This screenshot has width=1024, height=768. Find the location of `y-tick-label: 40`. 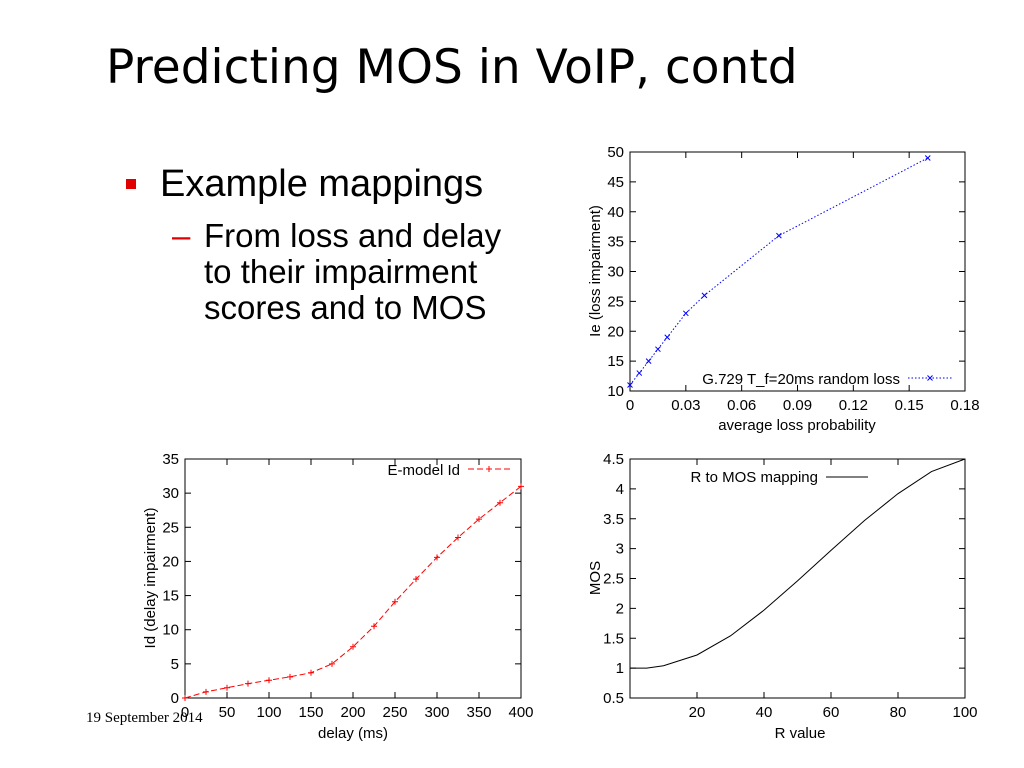

y-tick-label: 40 is located at coordinates (615, 212).